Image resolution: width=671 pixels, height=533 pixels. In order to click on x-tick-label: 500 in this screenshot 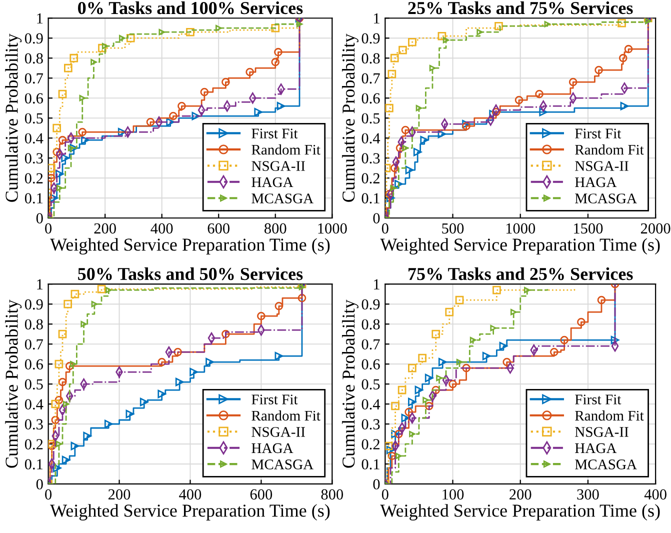, I will do `click(453, 228)`.